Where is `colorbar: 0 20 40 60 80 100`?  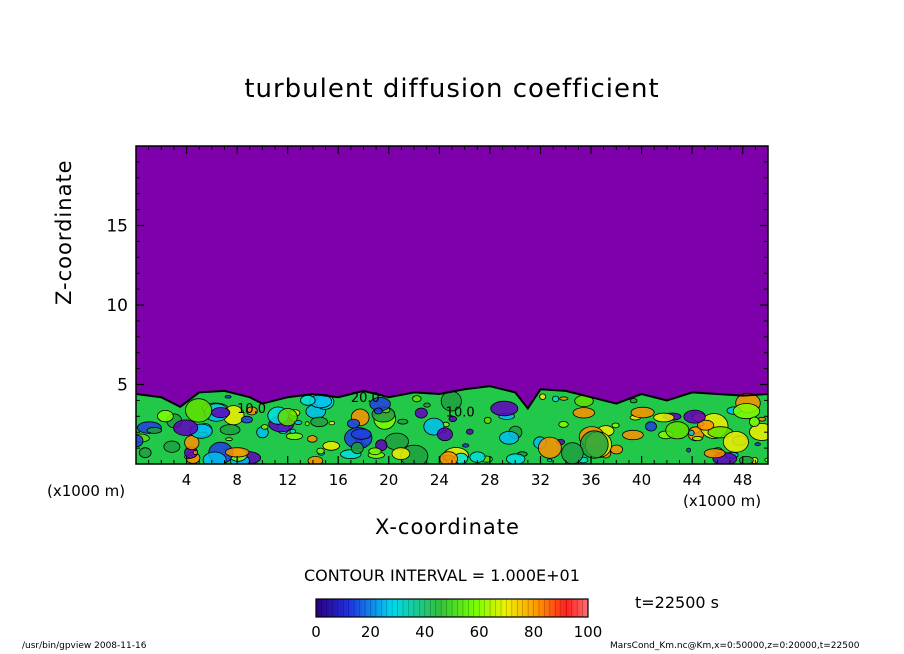
colorbar: 0 20 40 60 80 100 is located at coordinates (457, 619).